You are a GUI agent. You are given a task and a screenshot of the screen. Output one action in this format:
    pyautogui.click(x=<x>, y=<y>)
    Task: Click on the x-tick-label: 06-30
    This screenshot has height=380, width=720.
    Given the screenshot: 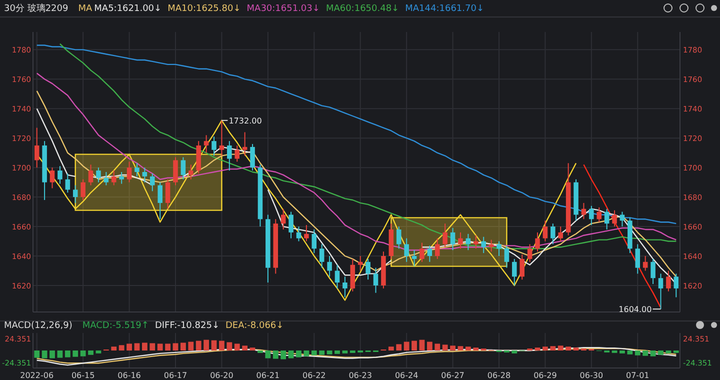 What is the action you would take?
    pyautogui.click(x=592, y=375)
    